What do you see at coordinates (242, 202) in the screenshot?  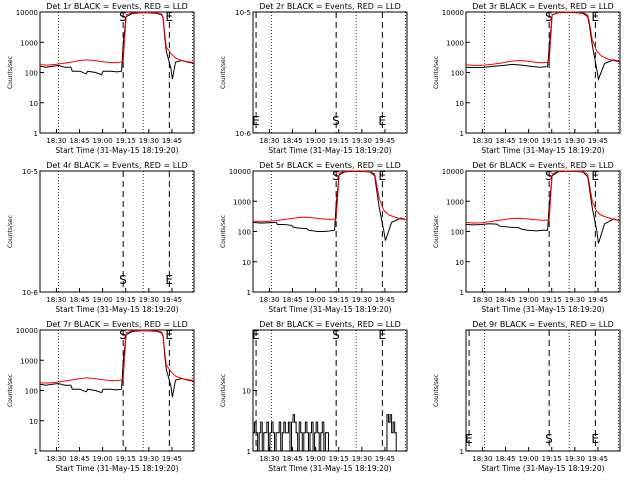 I see `panel-5-ytick-label: 1000` at bounding box center [242, 202].